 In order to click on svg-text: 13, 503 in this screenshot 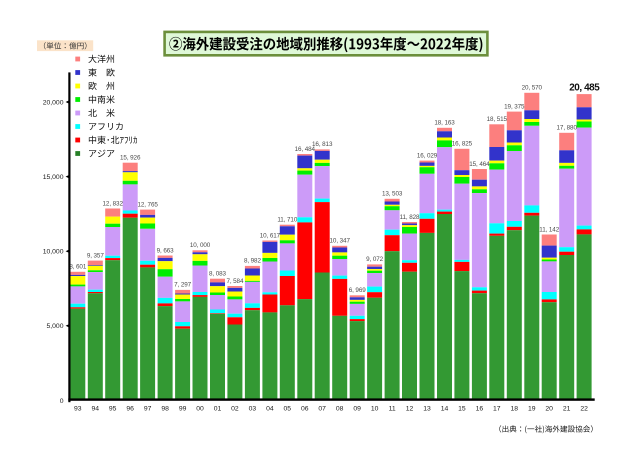, I will do `click(392, 194)`.